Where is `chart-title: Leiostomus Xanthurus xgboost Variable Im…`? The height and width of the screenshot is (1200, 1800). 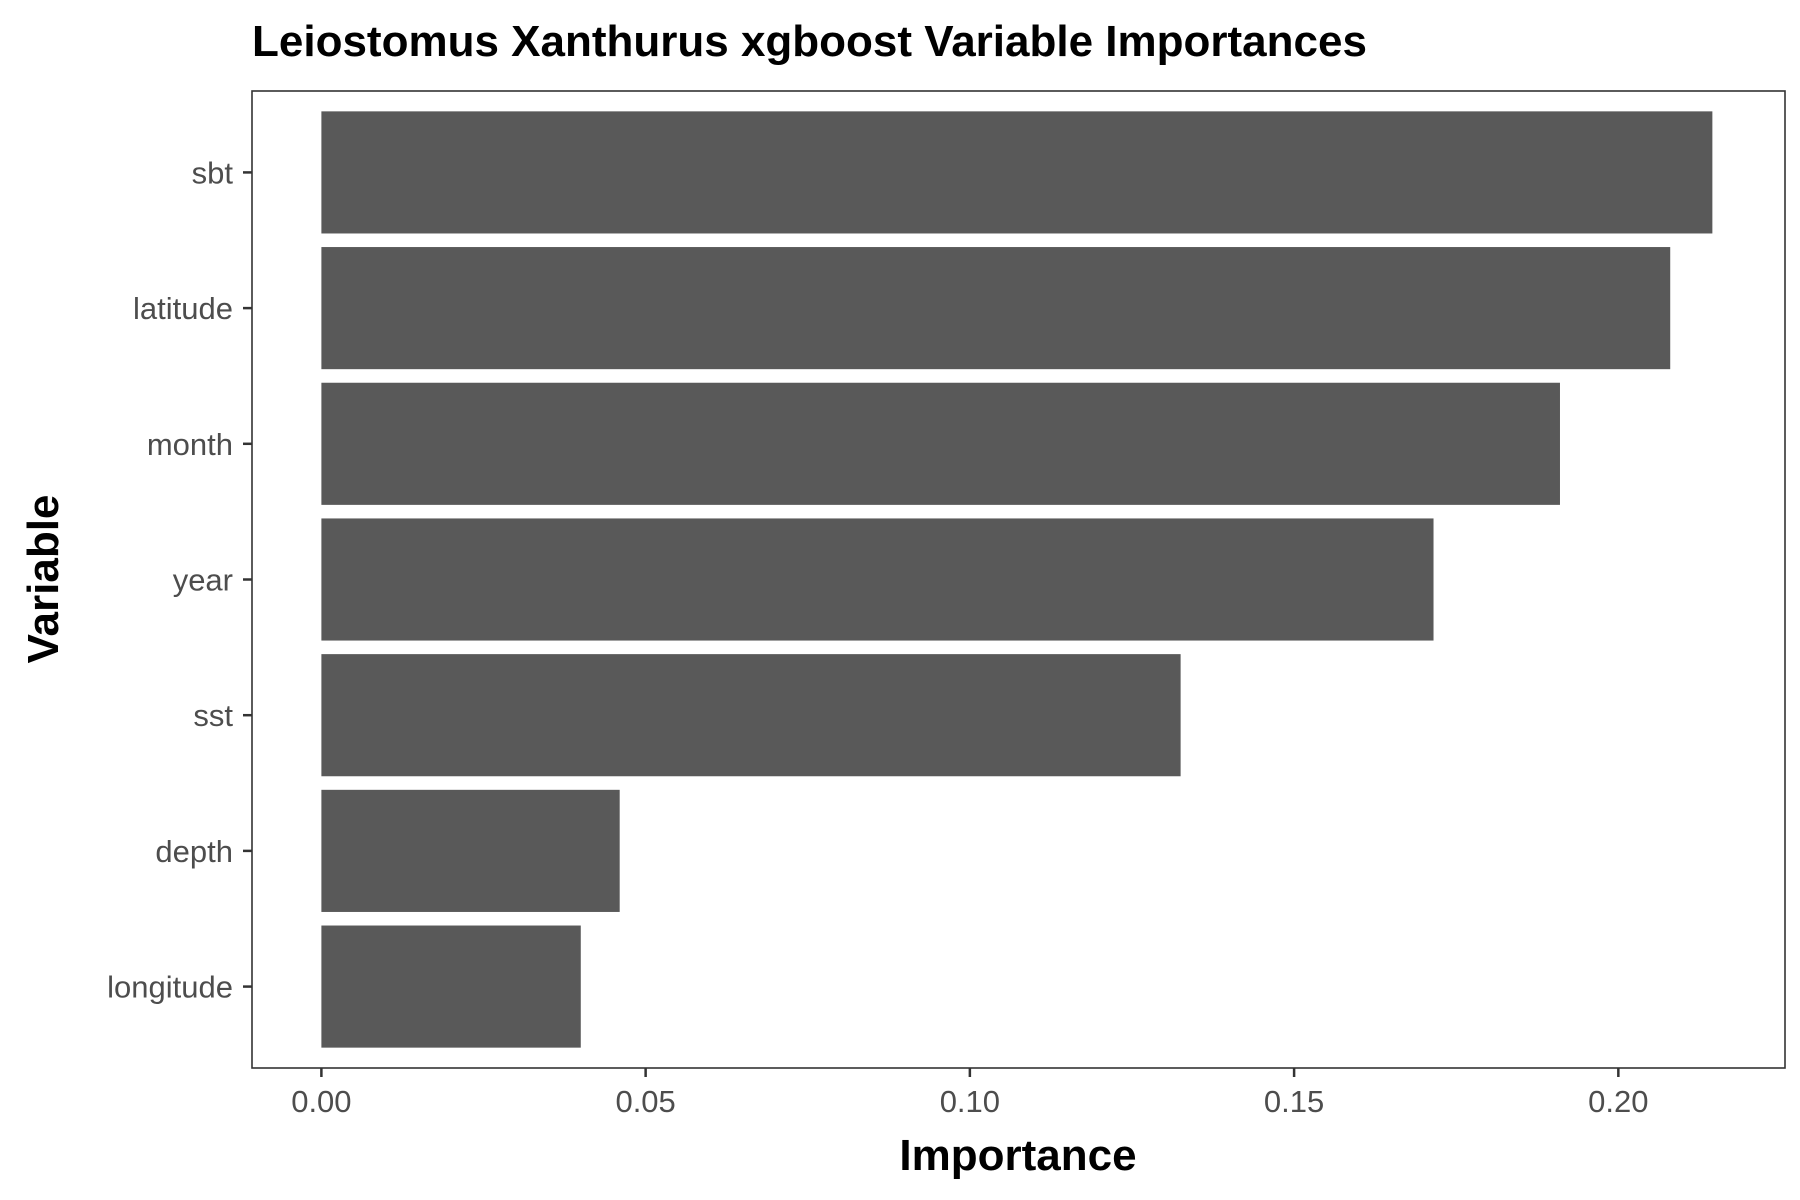
chart-title: Leiostomus Xanthurus xgboost Variable Im… is located at coordinates (809, 41).